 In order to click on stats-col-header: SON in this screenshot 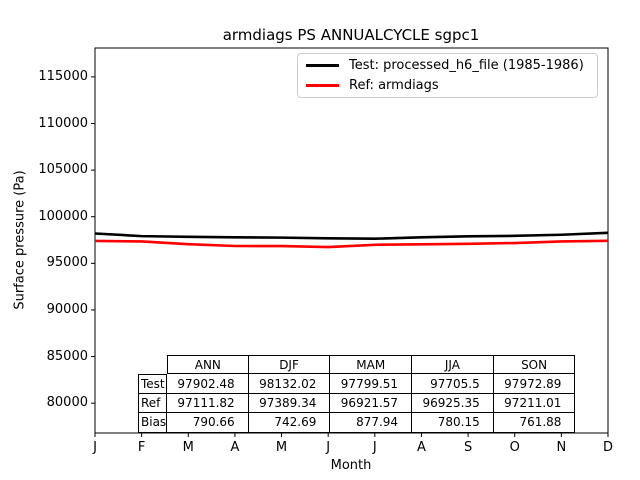, I will do `click(534, 365)`.